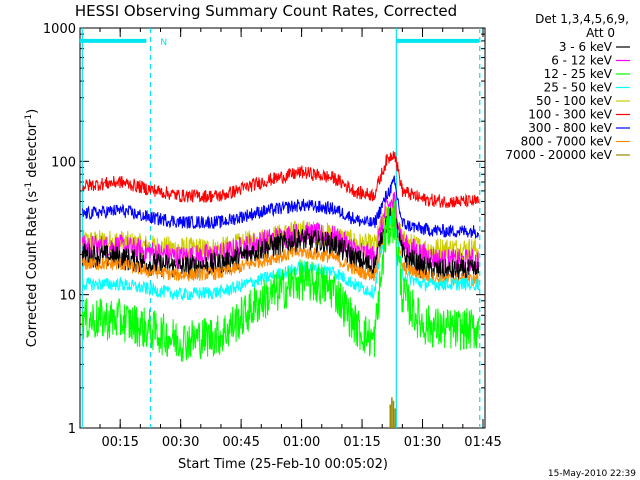 This screenshot has width=640, height=480. What do you see at coordinates (600, 33) in the screenshot?
I see `legend-header-2: Att 0` at bounding box center [600, 33].